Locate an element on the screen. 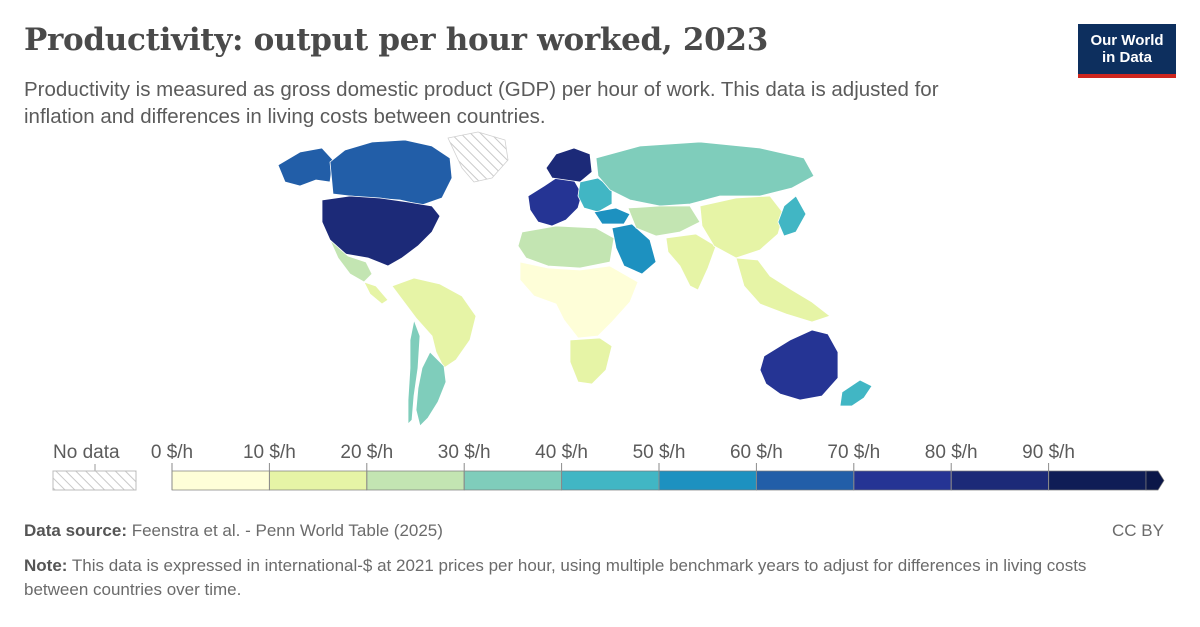  legend-tick-label: 30 $/h is located at coordinates (464, 452).